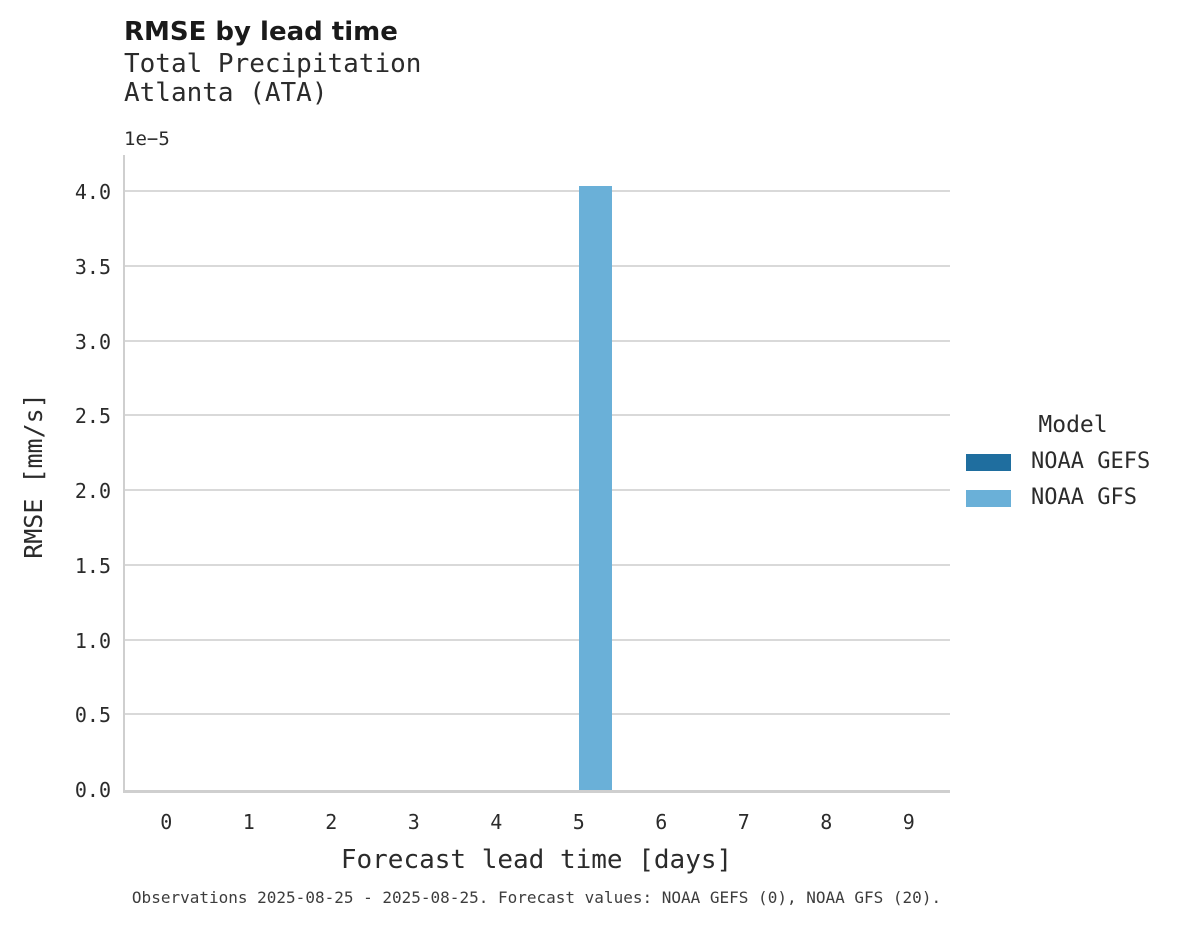 The height and width of the screenshot is (926, 1188). I want to click on chart-title: RMSE by lead time, so click(261, 32).